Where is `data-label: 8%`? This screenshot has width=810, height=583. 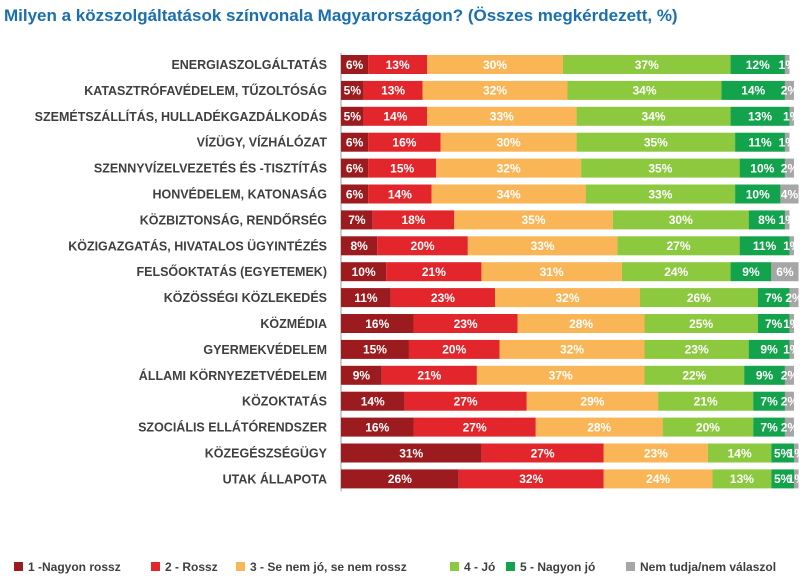 data-label: 8% is located at coordinates (767, 220).